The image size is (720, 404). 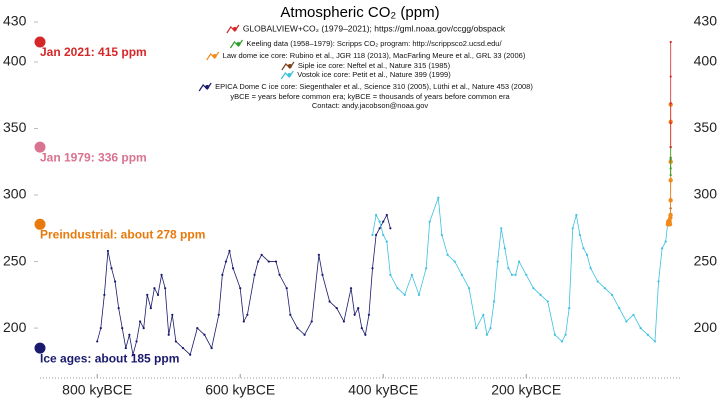 I want to click on note: Contact: andy.jacobson@noaa.gov, so click(x=370, y=105).